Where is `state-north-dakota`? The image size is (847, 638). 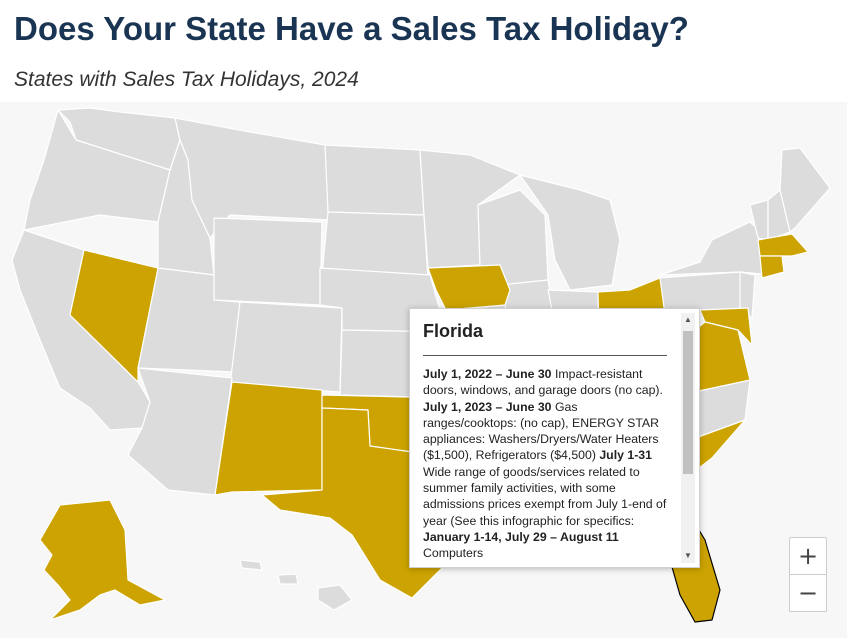
state-north-dakota is located at coordinates (374, 180).